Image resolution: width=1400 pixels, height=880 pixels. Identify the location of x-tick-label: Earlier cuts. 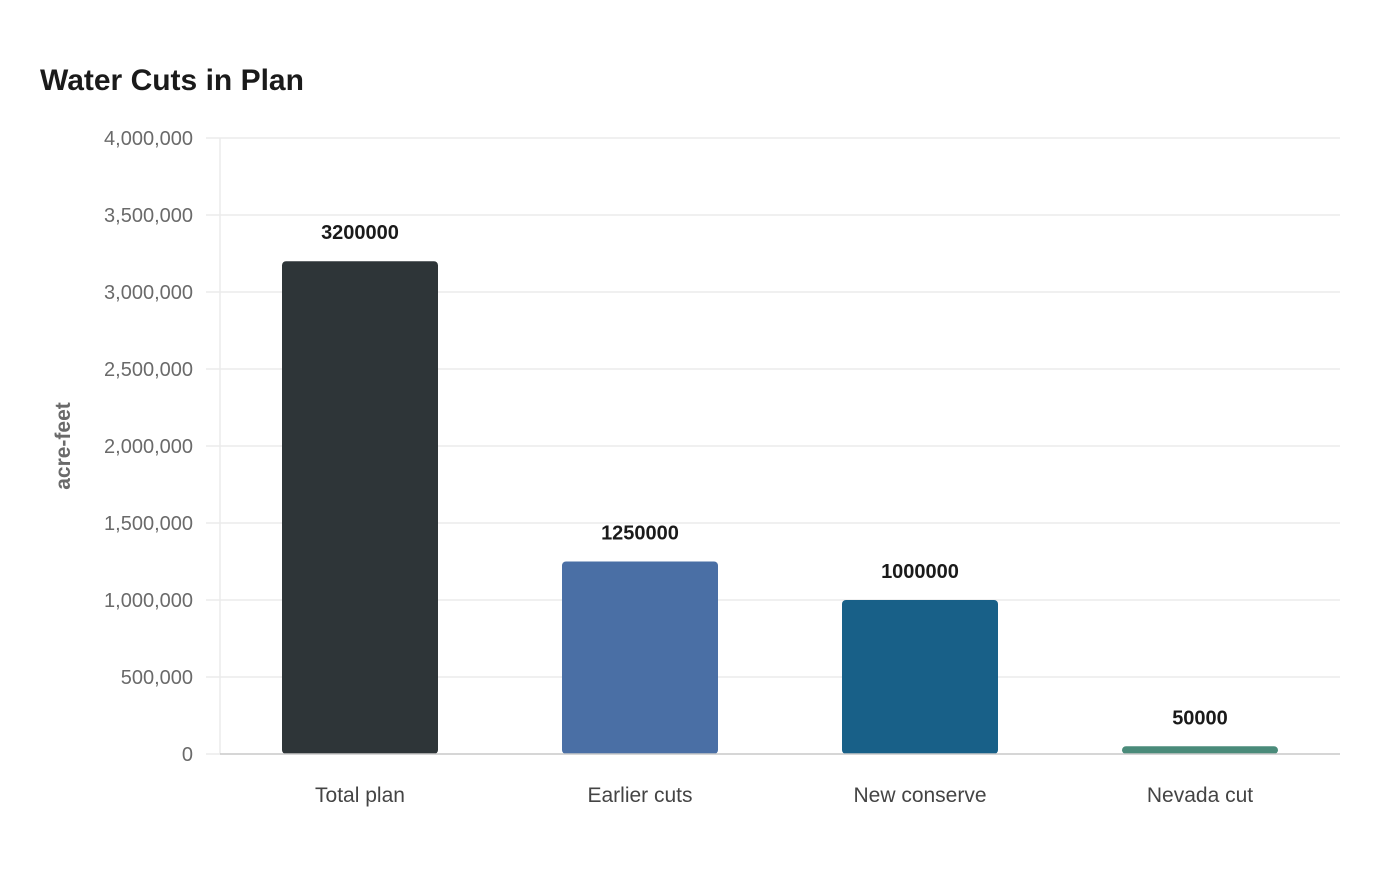
(639, 795).